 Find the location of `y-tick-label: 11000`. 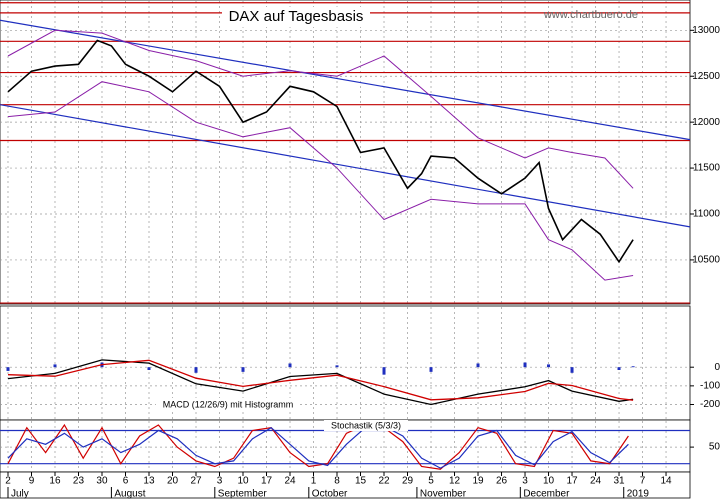

y-tick-label: 11000 is located at coordinates (707, 214).